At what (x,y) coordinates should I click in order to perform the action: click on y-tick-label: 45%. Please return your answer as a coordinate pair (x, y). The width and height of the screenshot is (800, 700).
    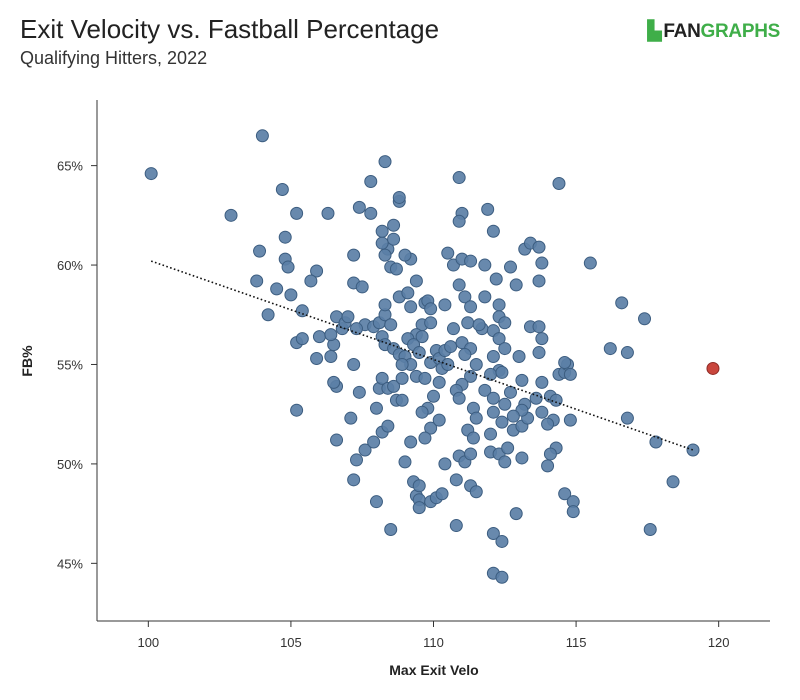
    Looking at the image, I should click on (70, 563).